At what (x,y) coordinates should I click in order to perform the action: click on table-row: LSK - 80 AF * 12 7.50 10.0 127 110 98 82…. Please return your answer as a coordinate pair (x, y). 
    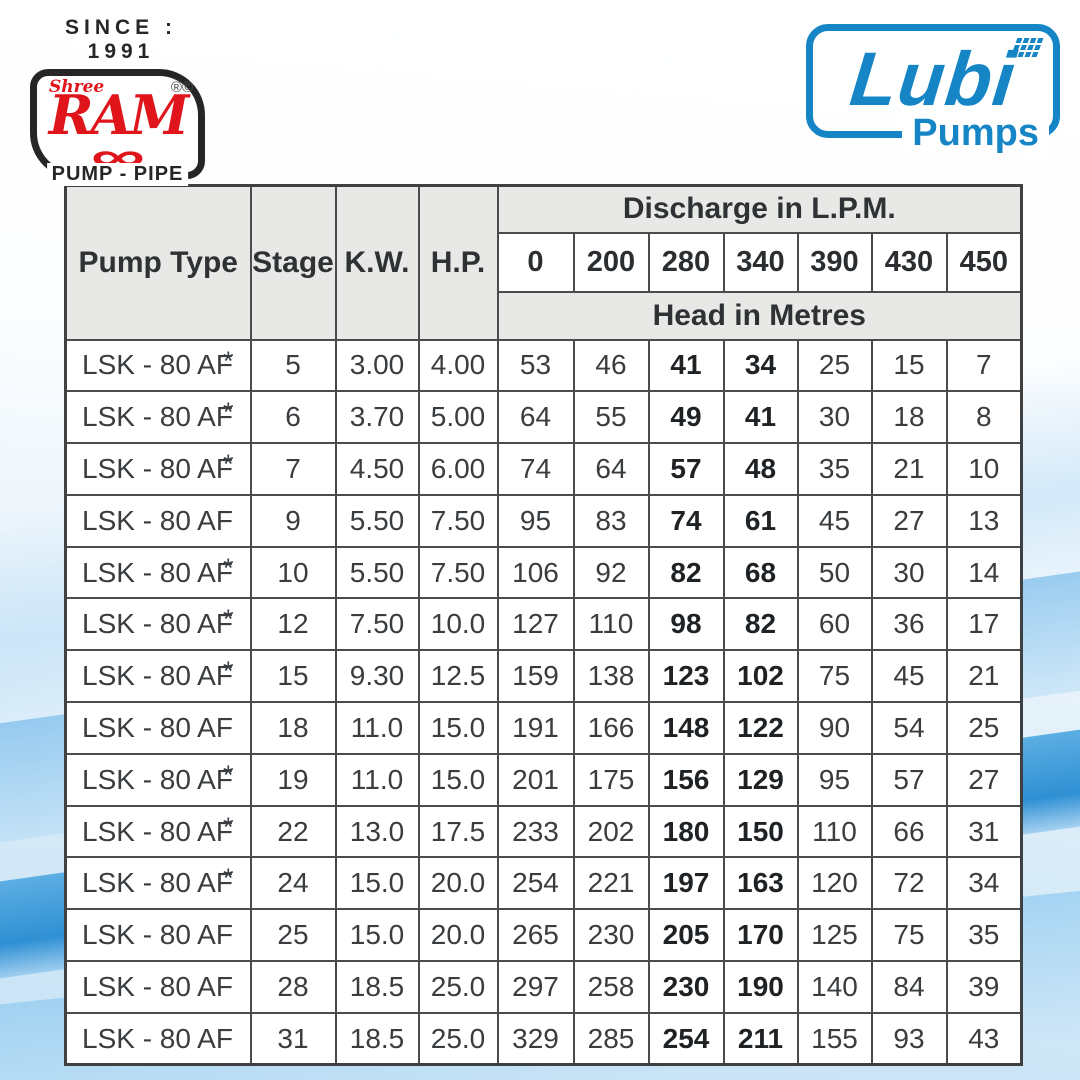
    Looking at the image, I should click on (543, 624).